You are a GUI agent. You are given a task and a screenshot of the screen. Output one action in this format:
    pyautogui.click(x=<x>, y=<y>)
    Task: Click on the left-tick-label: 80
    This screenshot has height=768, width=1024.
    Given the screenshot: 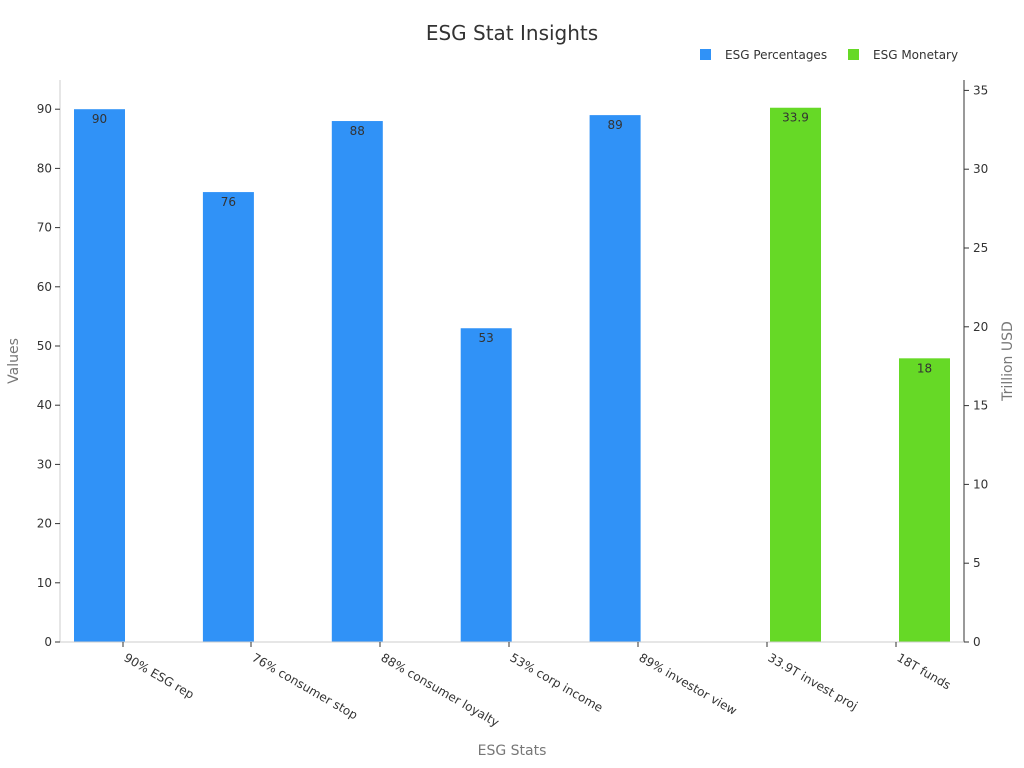 What is the action you would take?
    pyautogui.click(x=44, y=168)
    